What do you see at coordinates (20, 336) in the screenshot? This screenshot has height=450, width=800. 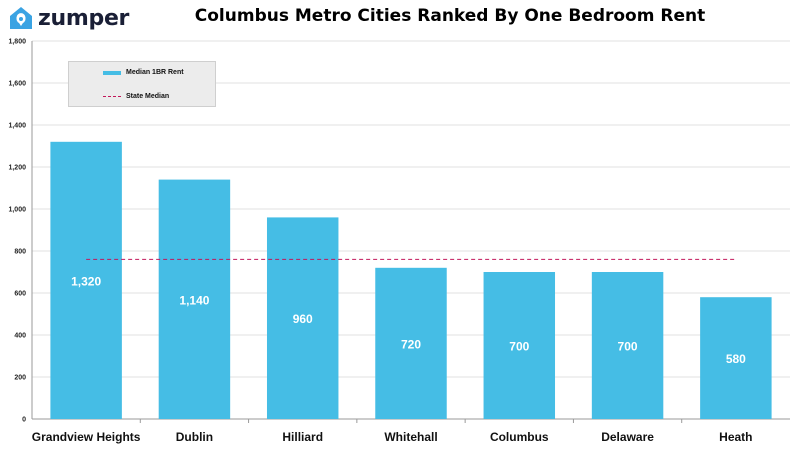 I see `y-tick-label: 400` at bounding box center [20, 336].